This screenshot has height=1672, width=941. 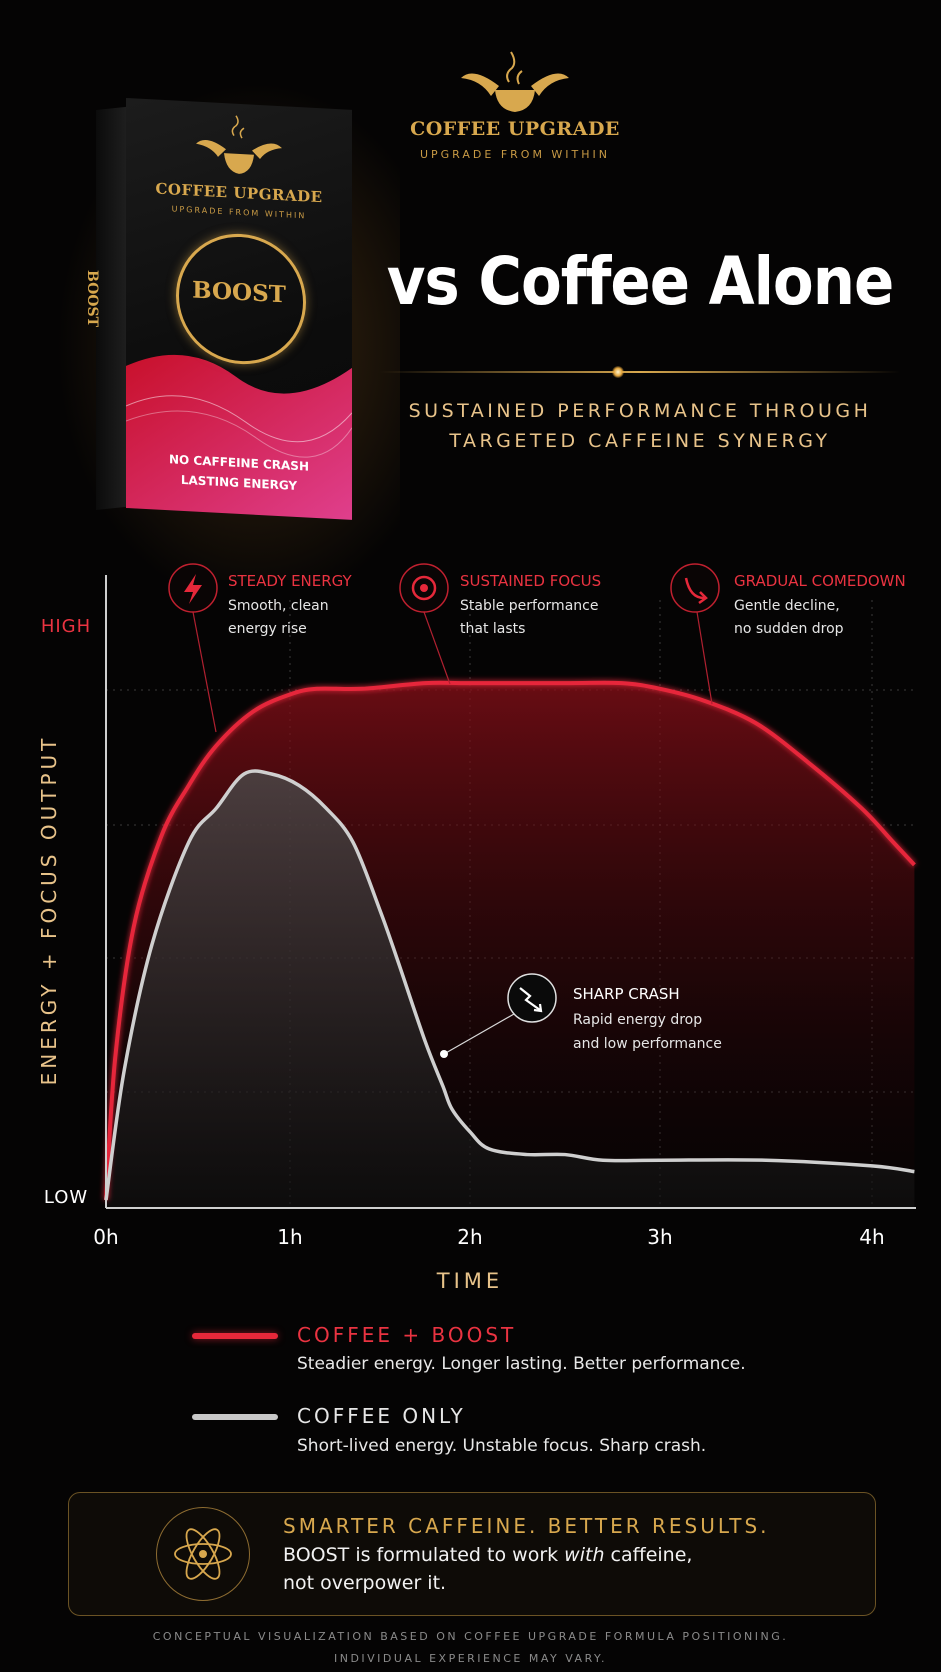 What do you see at coordinates (515, 154) in the screenshot?
I see `brand-tagline: UPGRADE FROM WITHIN` at bounding box center [515, 154].